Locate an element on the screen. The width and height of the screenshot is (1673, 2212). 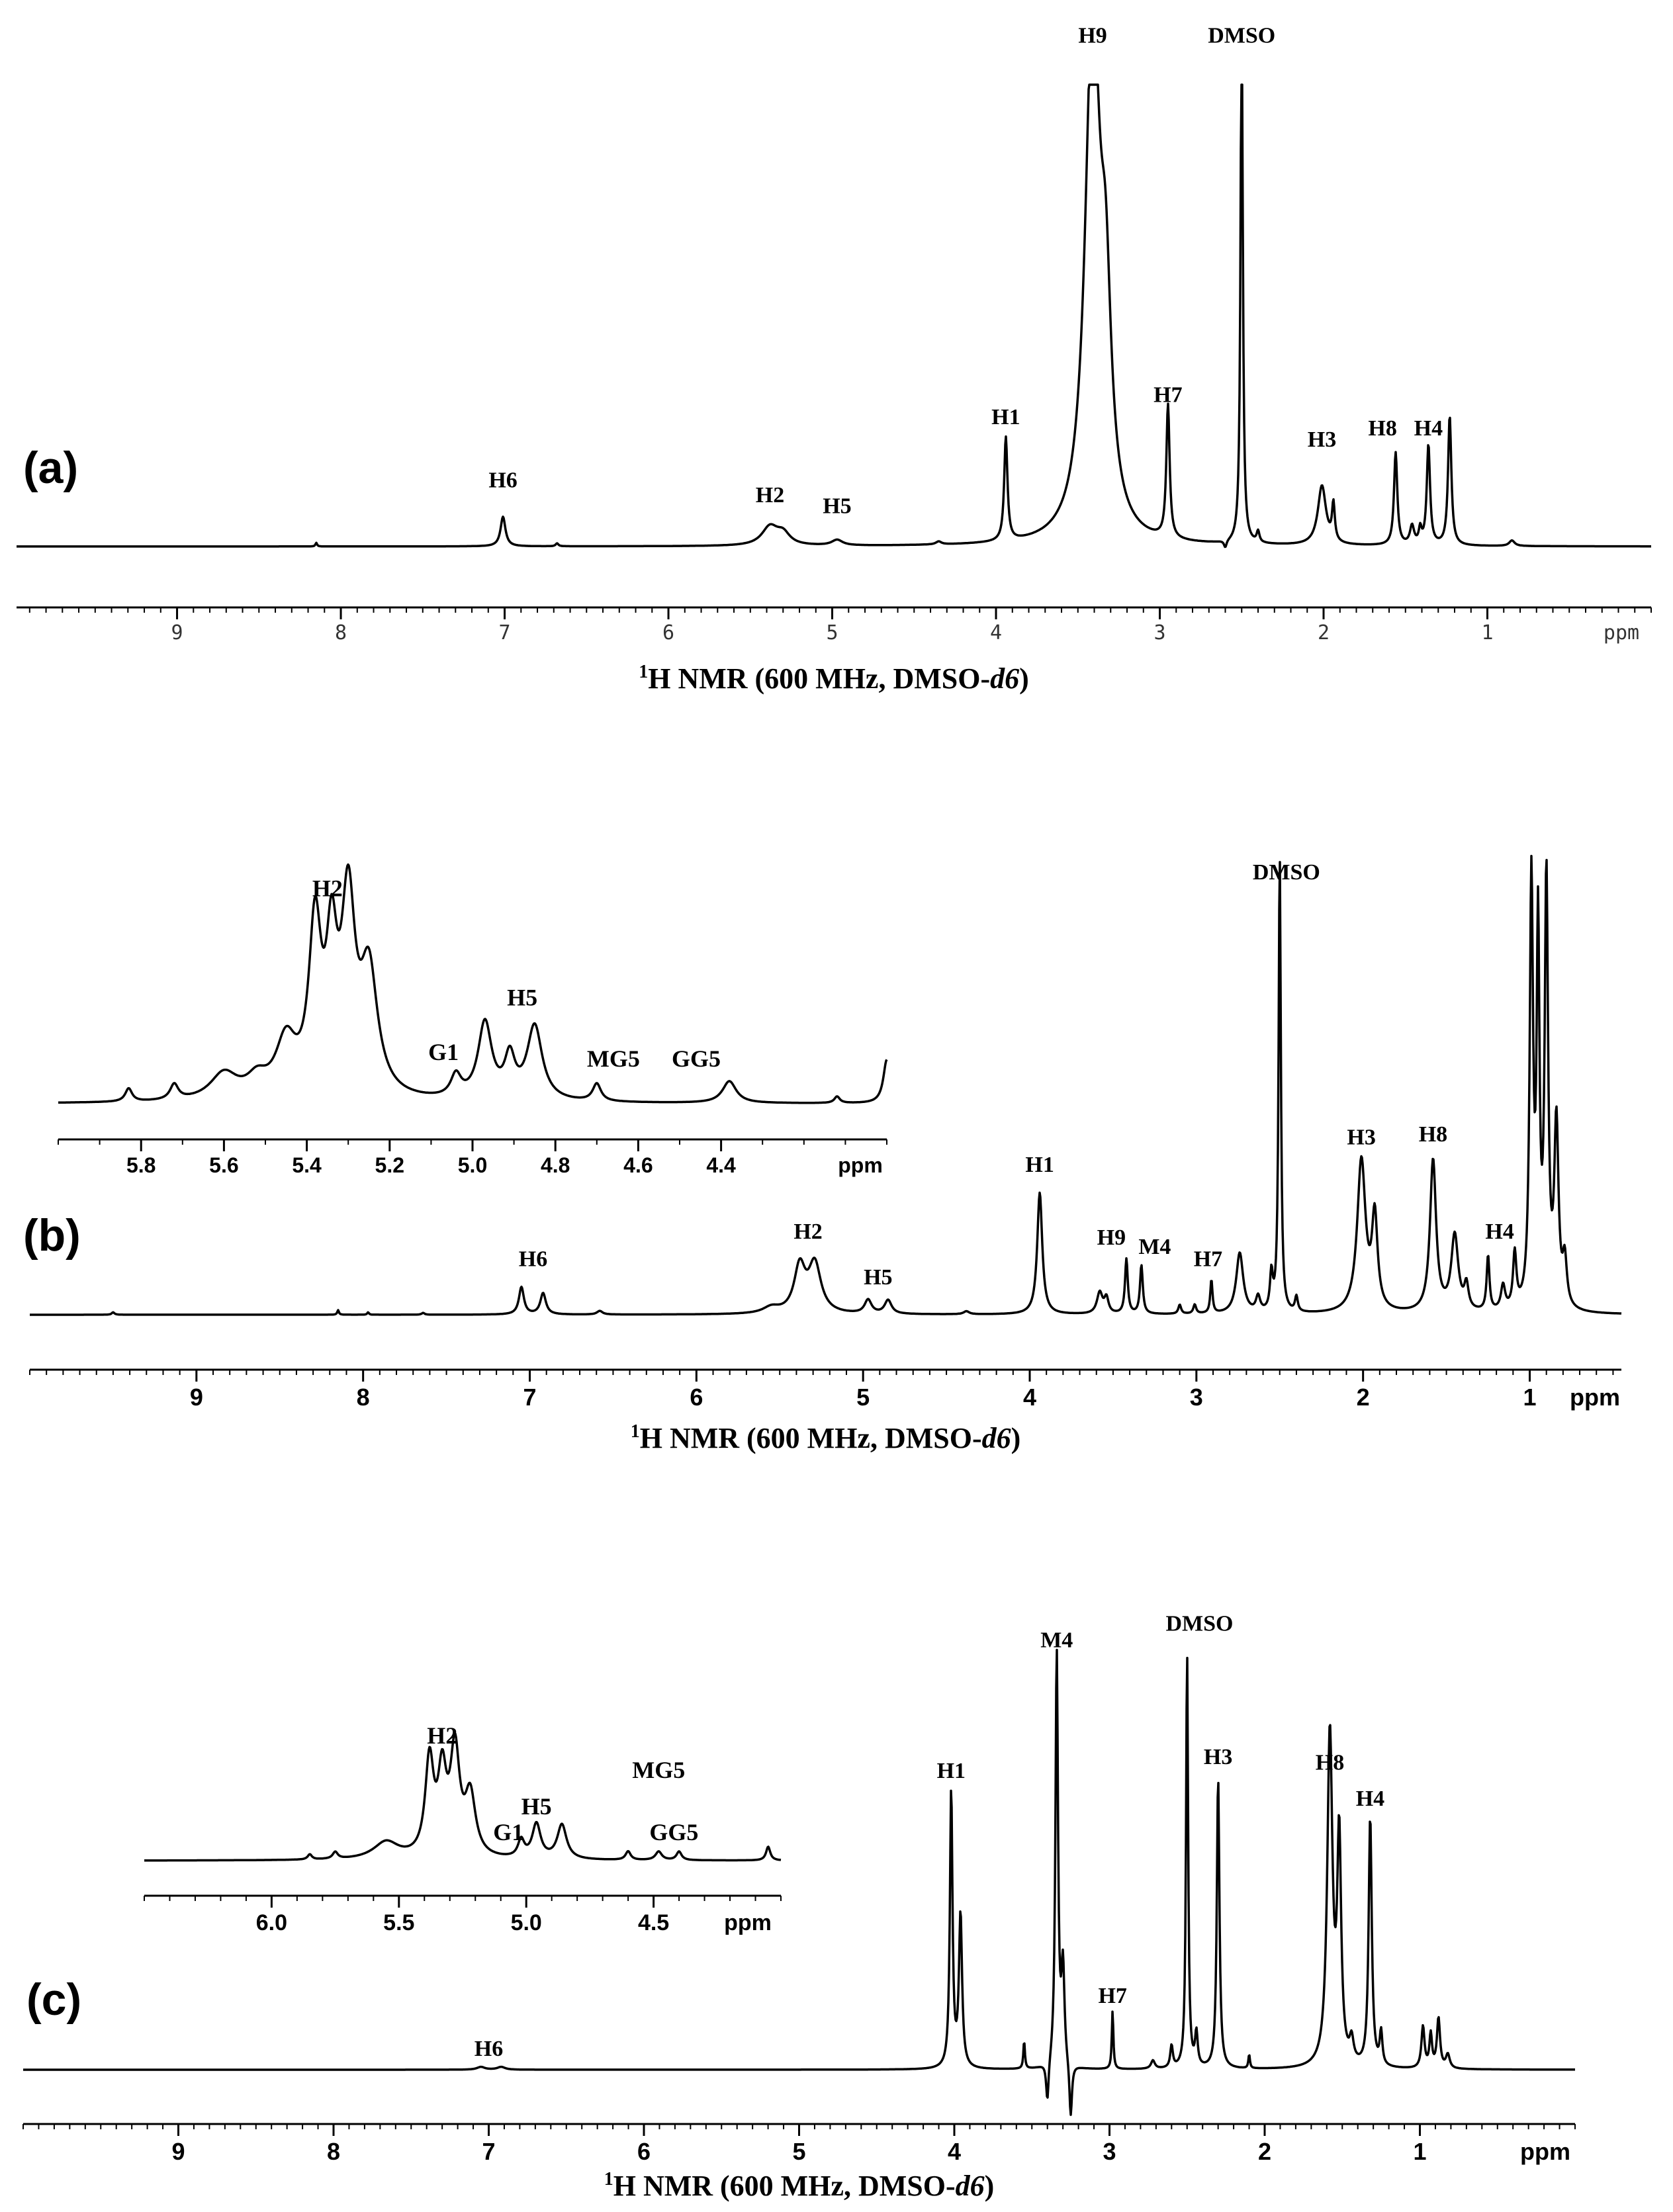
spectrum-a-peak-label: H6 is located at coordinates (503, 480).